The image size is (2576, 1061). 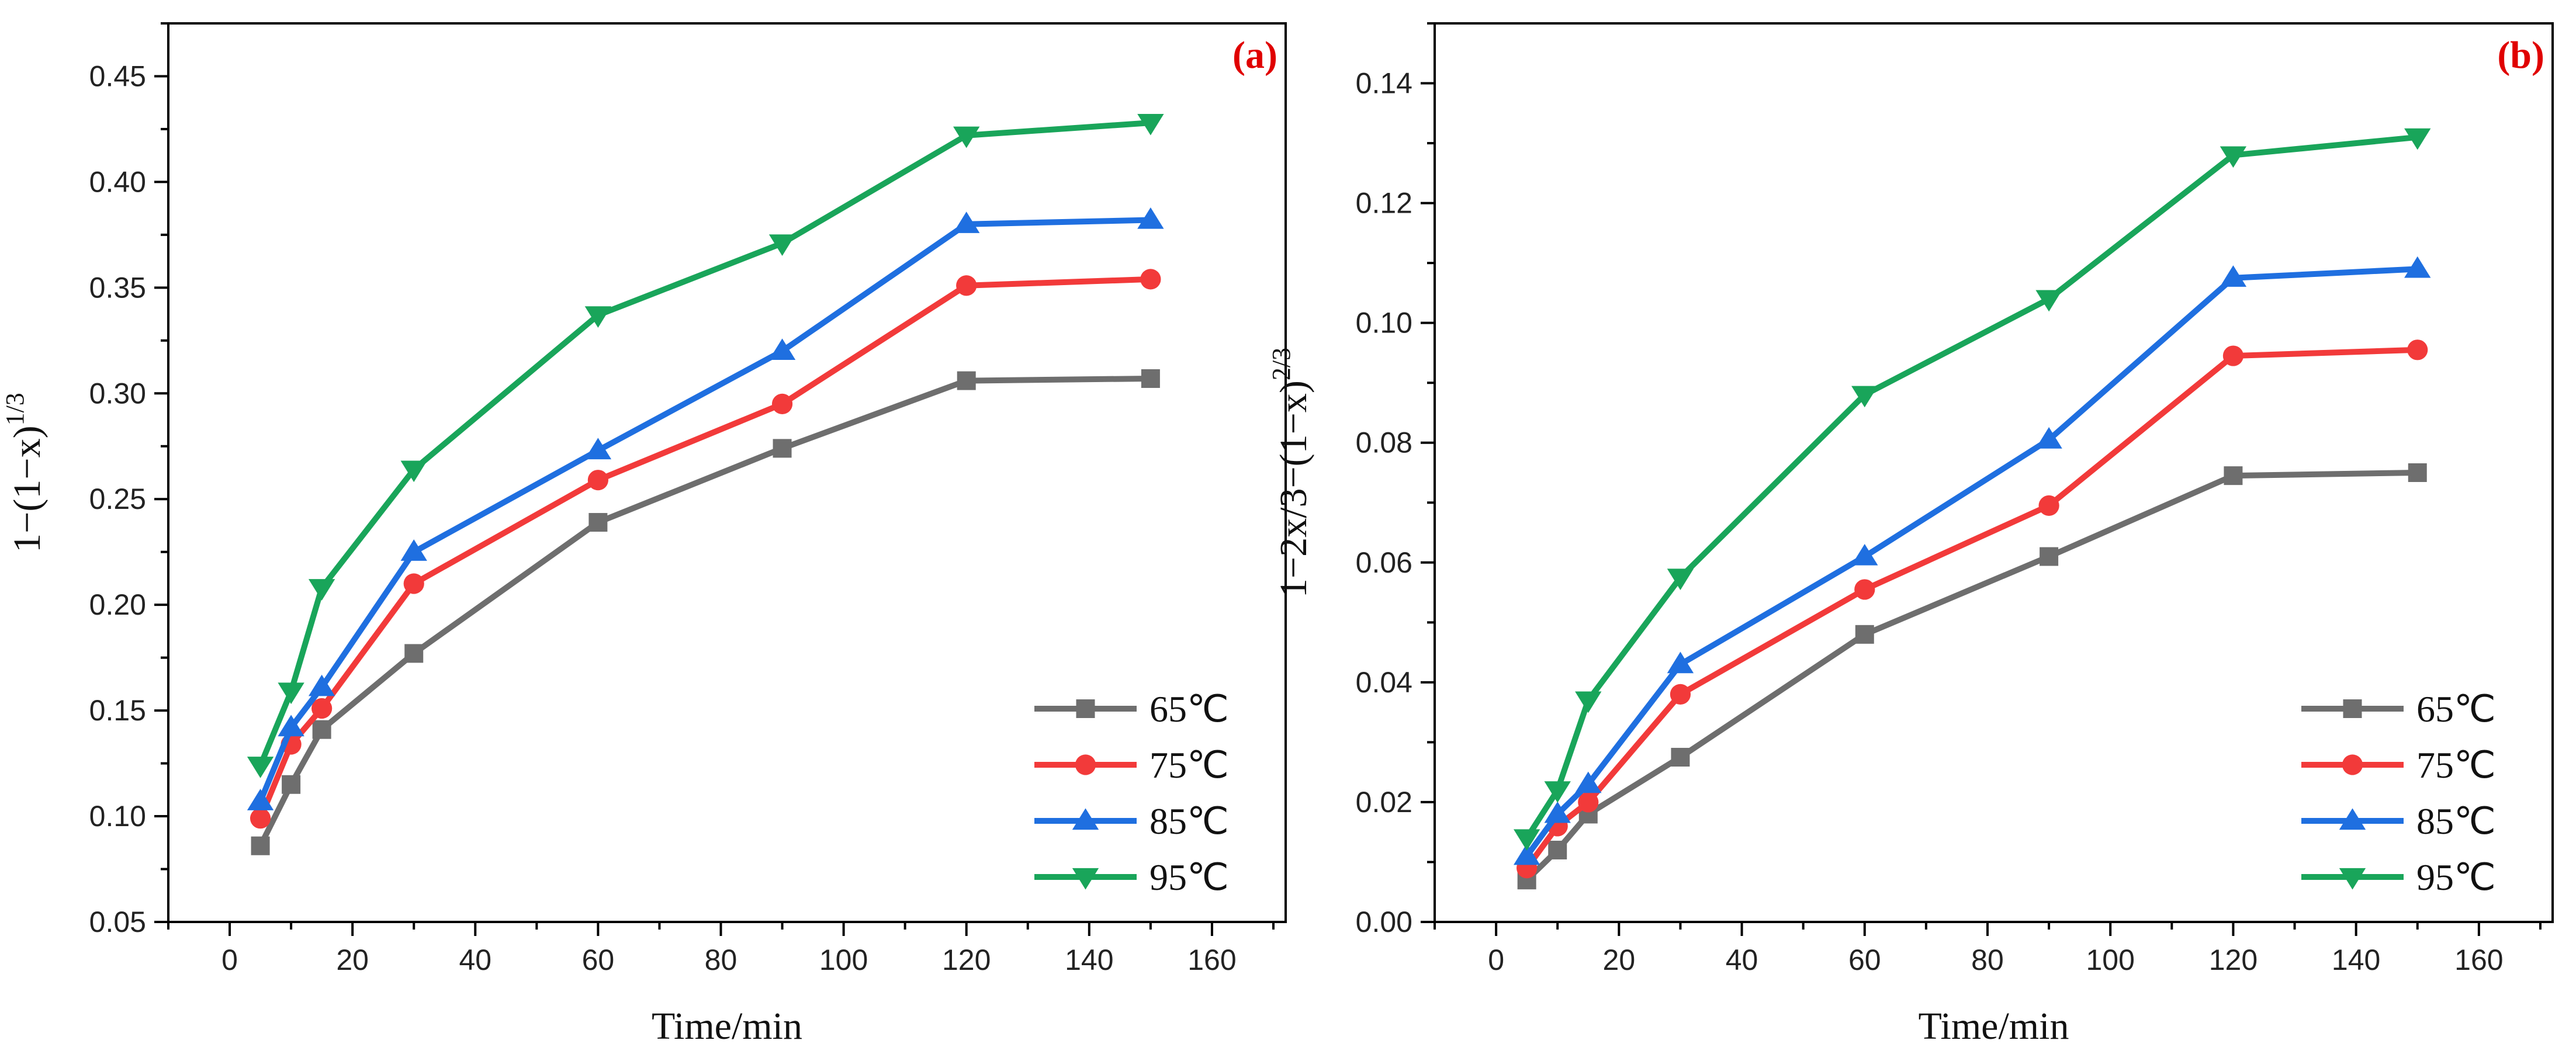 What do you see at coordinates (1384, 922) in the screenshot?
I see `y-tick-label: 0.00` at bounding box center [1384, 922].